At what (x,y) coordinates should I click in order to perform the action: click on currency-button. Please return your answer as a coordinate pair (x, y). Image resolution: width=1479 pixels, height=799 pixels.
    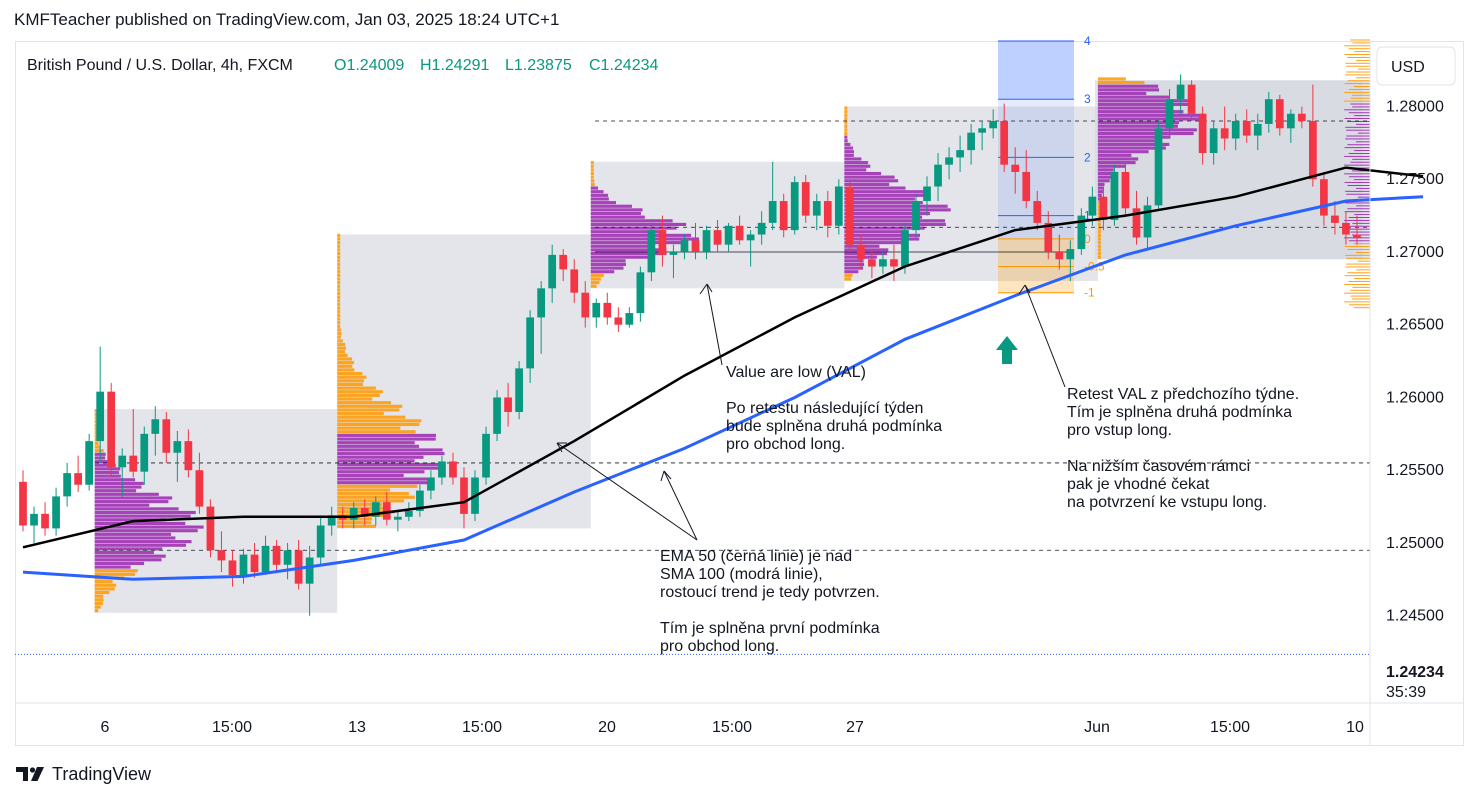
    Looking at the image, I should click on (1416, 66).